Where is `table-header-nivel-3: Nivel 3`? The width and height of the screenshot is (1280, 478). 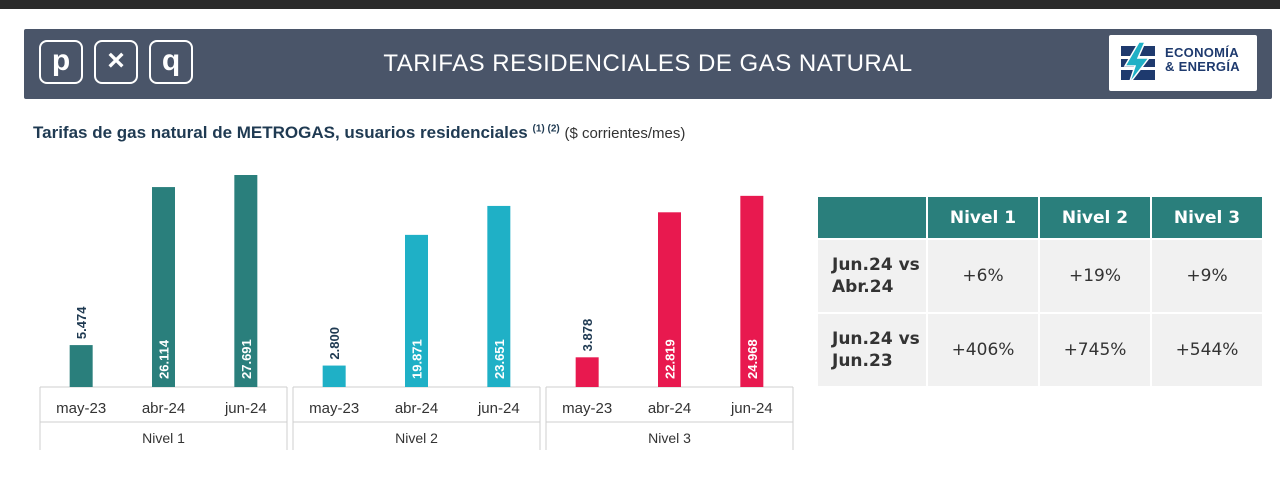
table-header-nivel-3: Nivel 3 is located at coordinates (1206, 218).